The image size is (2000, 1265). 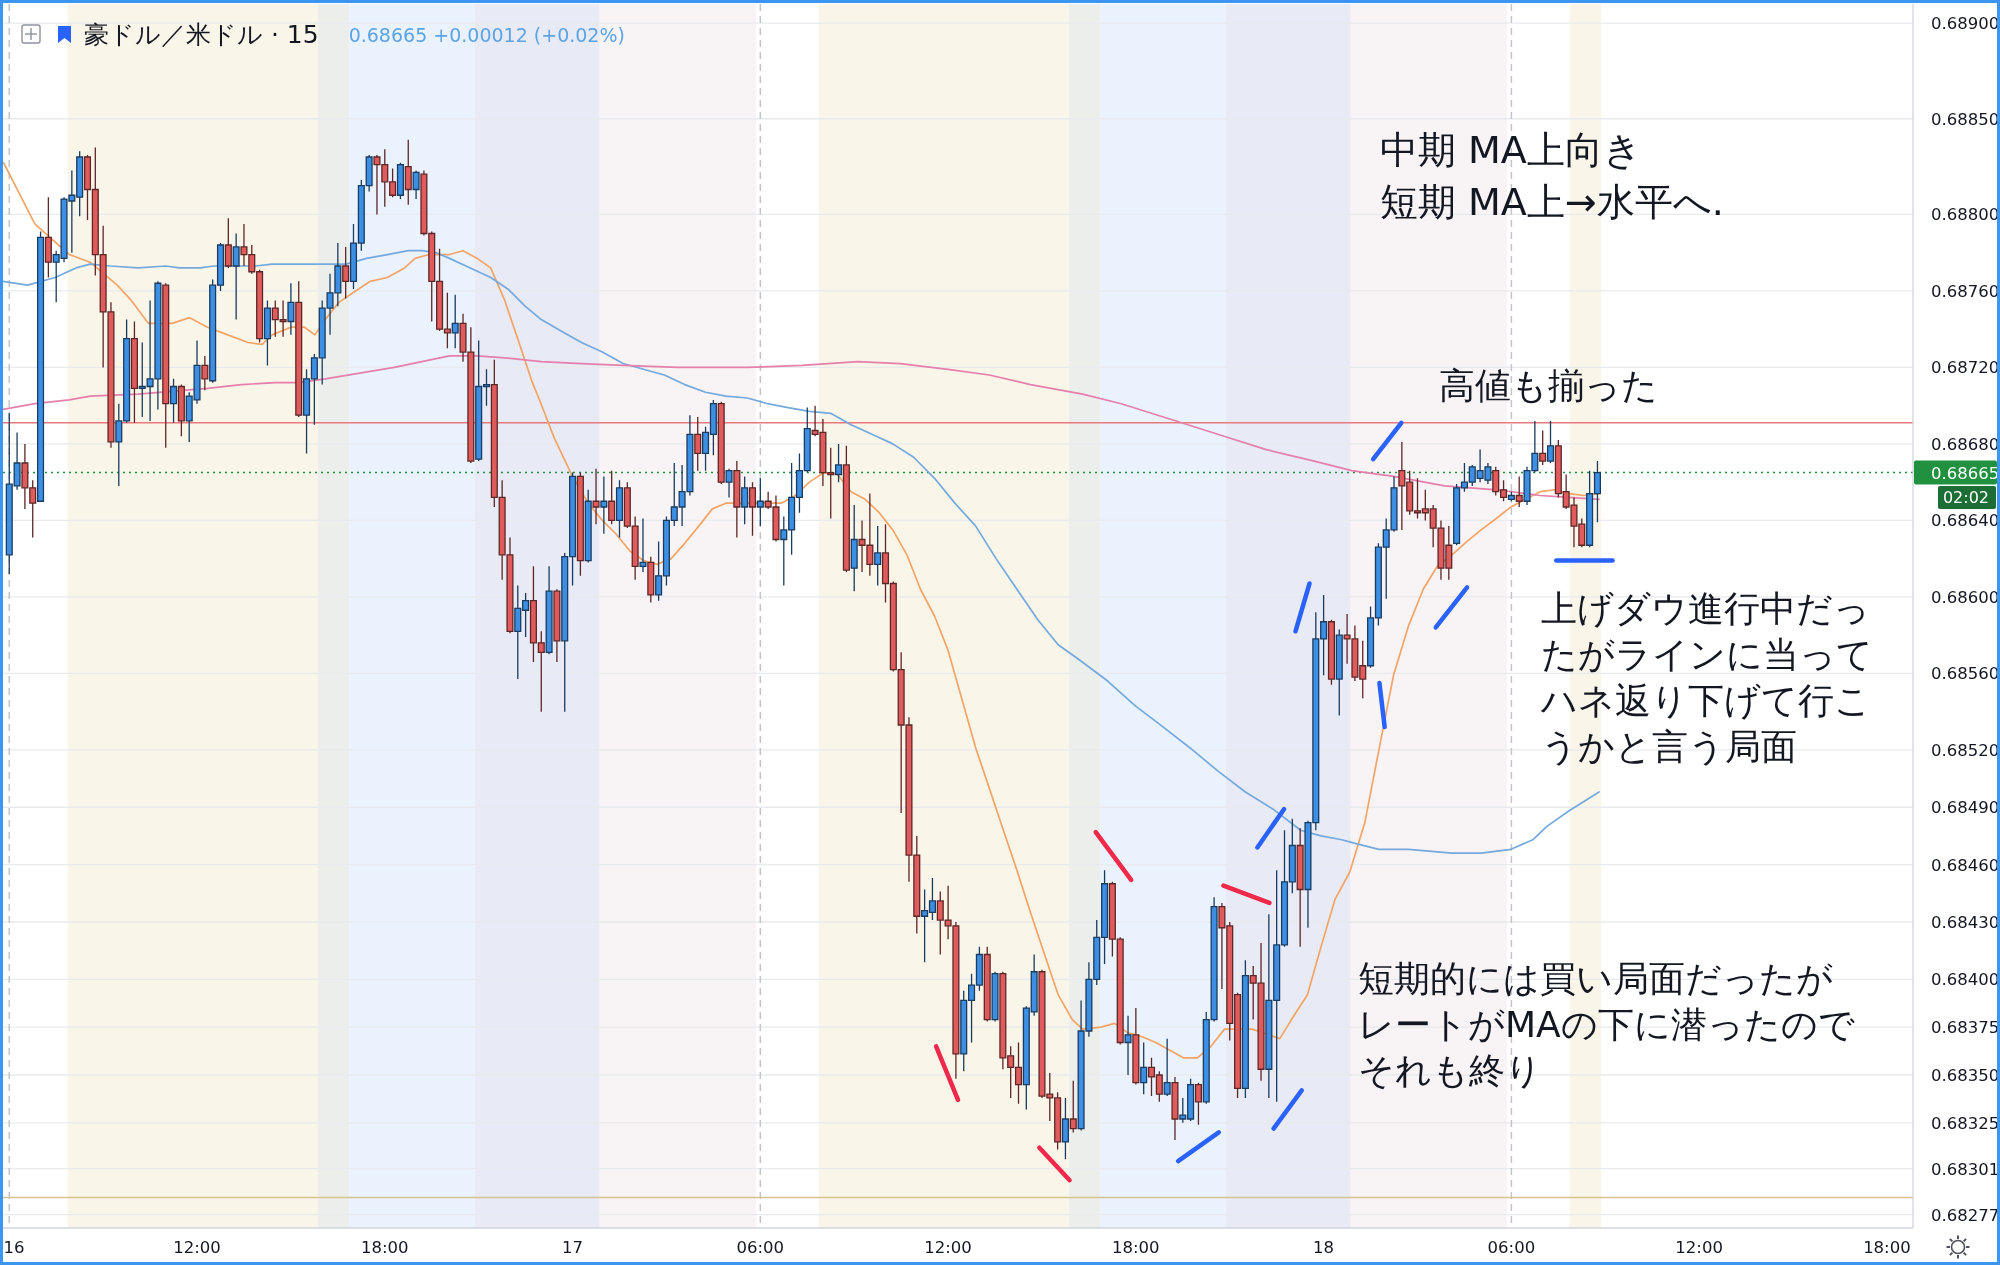 What do you see at coordinates (1965, 1028) in the screenshot?
I see `y-tick-label: 0.68375` at bounding box center [1965, 1028].